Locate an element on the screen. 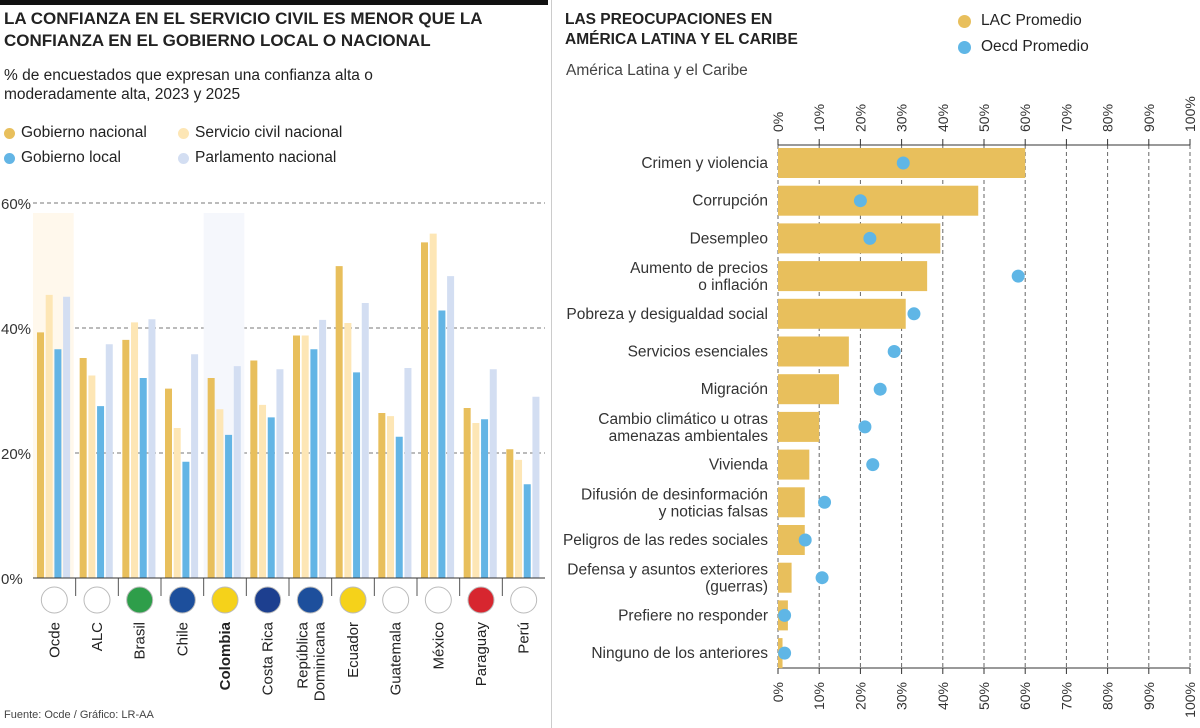  y-category-label: Corrupción is located at coordinates (730, 201).